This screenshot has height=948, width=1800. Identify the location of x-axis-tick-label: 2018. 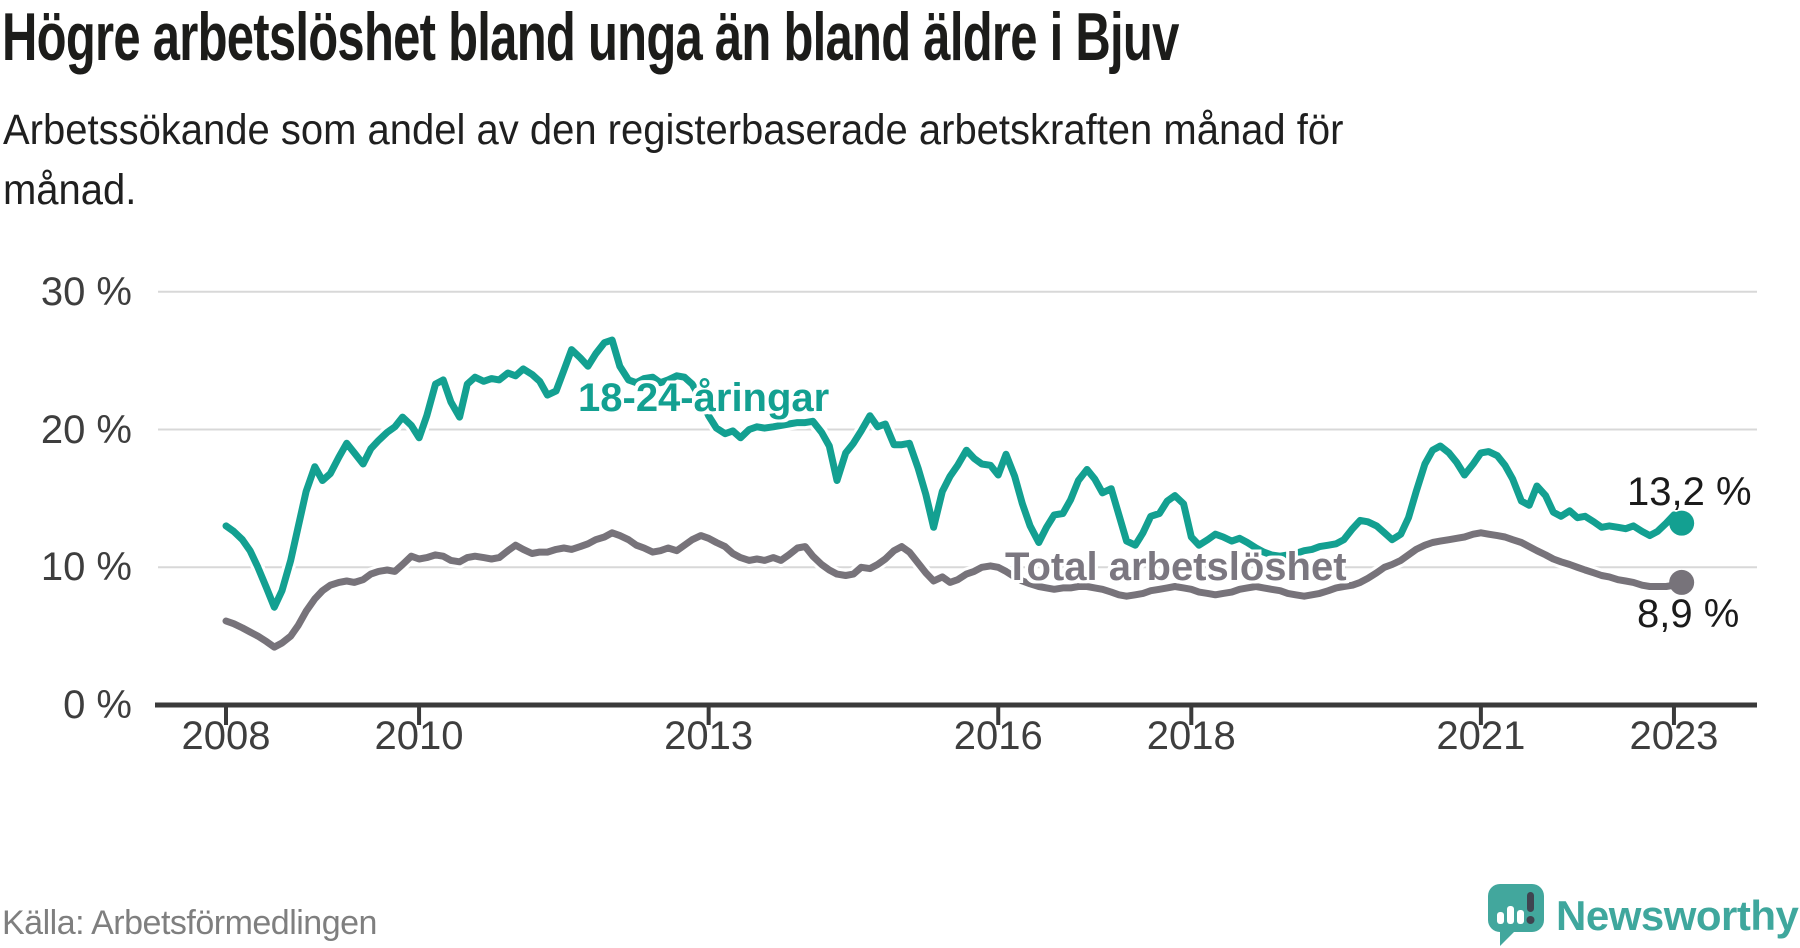
(1191, 736).